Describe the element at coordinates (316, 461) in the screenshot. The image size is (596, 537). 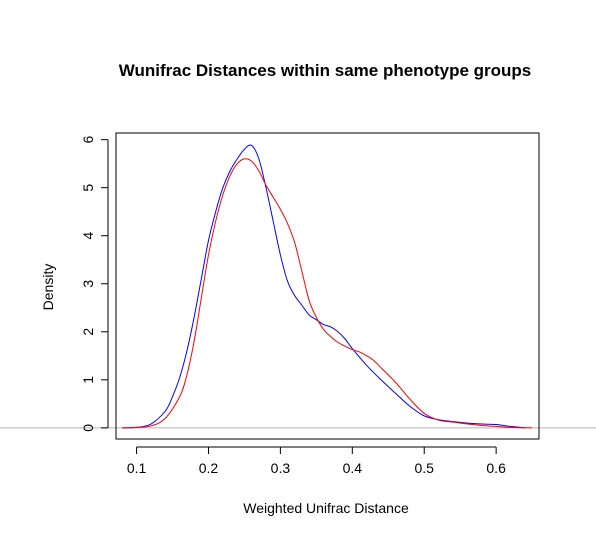
I see `x-axis: 0.1 0.2 0.3 0.4 0.5 0.6` at that location.